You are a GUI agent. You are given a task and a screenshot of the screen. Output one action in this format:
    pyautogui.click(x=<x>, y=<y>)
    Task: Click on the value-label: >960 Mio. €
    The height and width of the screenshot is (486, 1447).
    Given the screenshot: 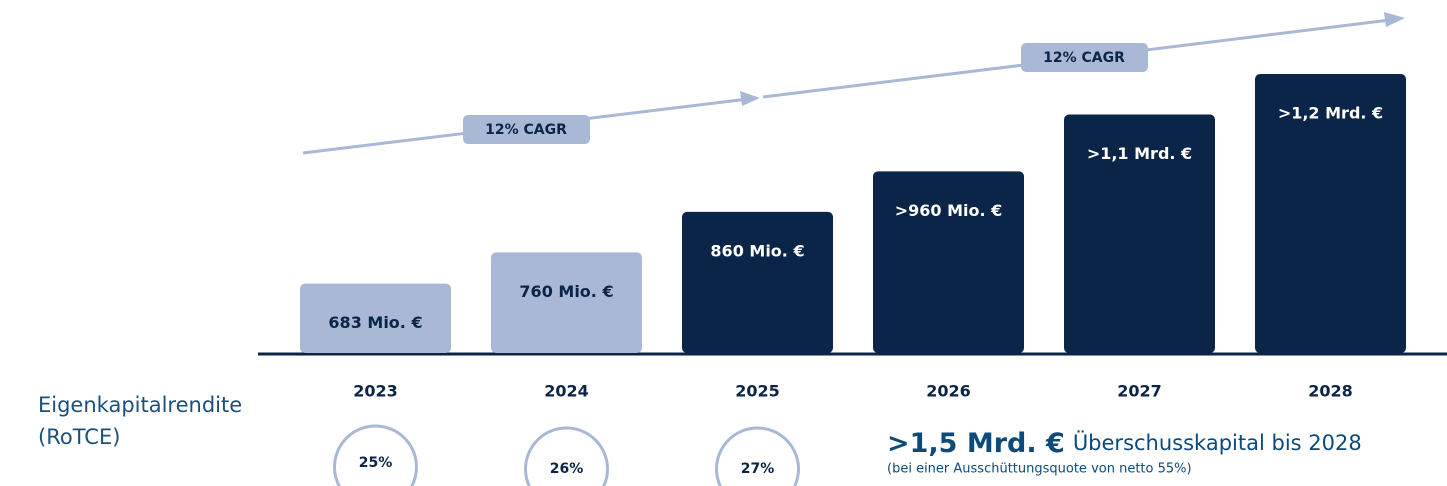 What is the action you would take?
    pyautogui.click(x=949, y=210)
    